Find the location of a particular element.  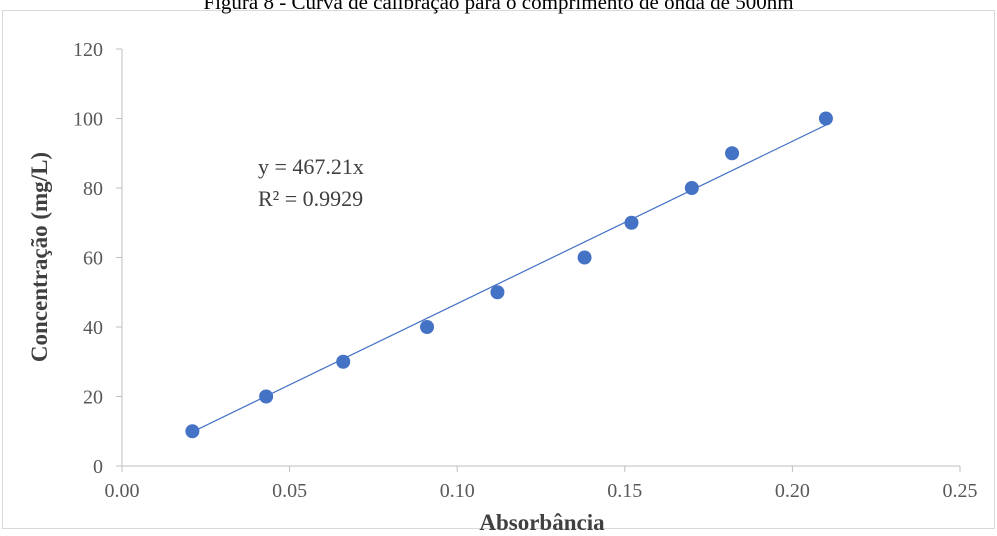

y-tick-label: 40 is located at coordinates (93, 328).